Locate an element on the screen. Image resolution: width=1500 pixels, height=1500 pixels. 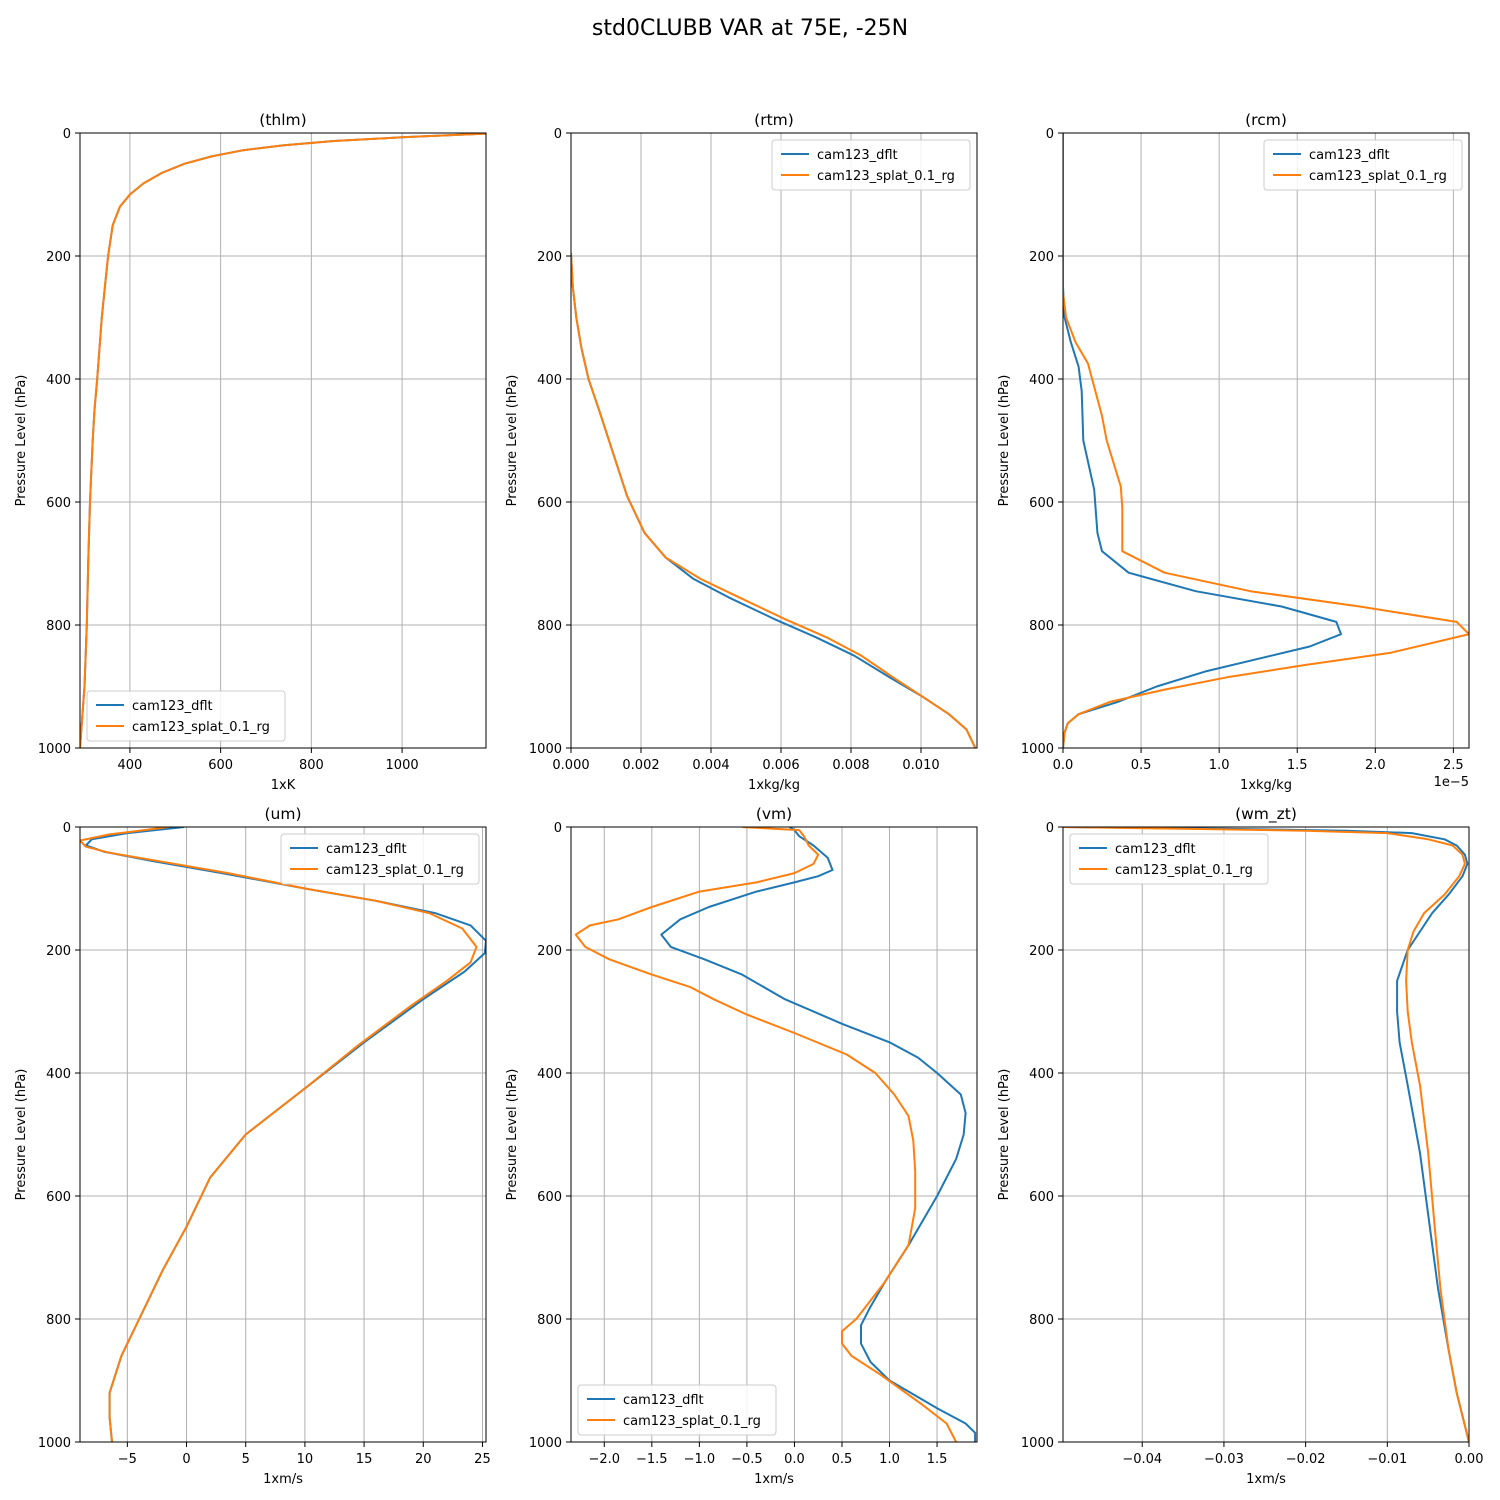
figure-title: std0CLUBB VAR at 75E, -25N is located at coordinates (750, 28).